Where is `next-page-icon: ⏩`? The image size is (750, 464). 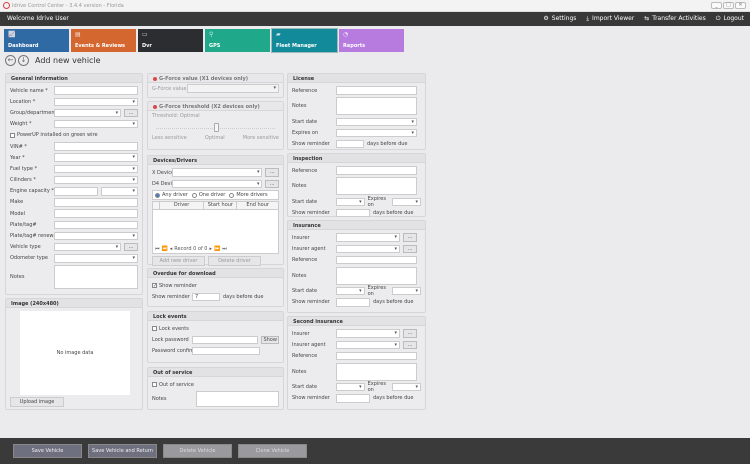
next-page-icon: ⏩ is located at coordinates (217, 249).